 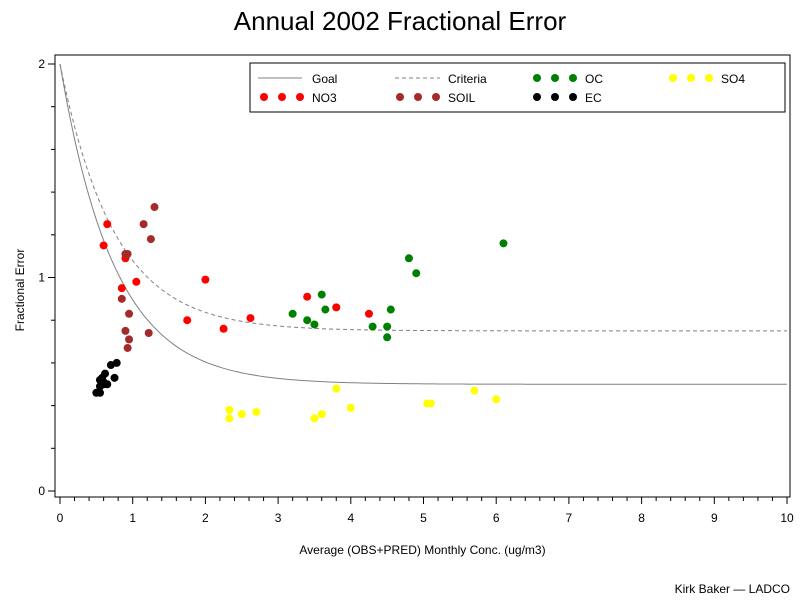 I want to click on x-tick-label: 1, so click(x=132, y=518).